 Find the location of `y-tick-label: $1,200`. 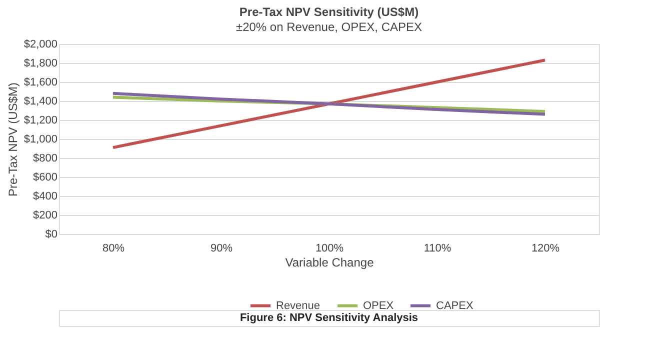

y-tick-label: $1,200 is located at coordinates (41, 120).